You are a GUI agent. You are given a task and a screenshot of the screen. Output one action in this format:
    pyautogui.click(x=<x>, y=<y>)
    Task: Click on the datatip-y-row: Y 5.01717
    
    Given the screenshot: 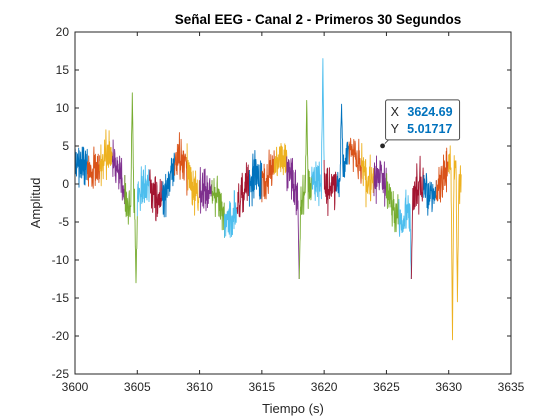 What is the action you would take?
    pyautogui.click(x=422, y=129)
    